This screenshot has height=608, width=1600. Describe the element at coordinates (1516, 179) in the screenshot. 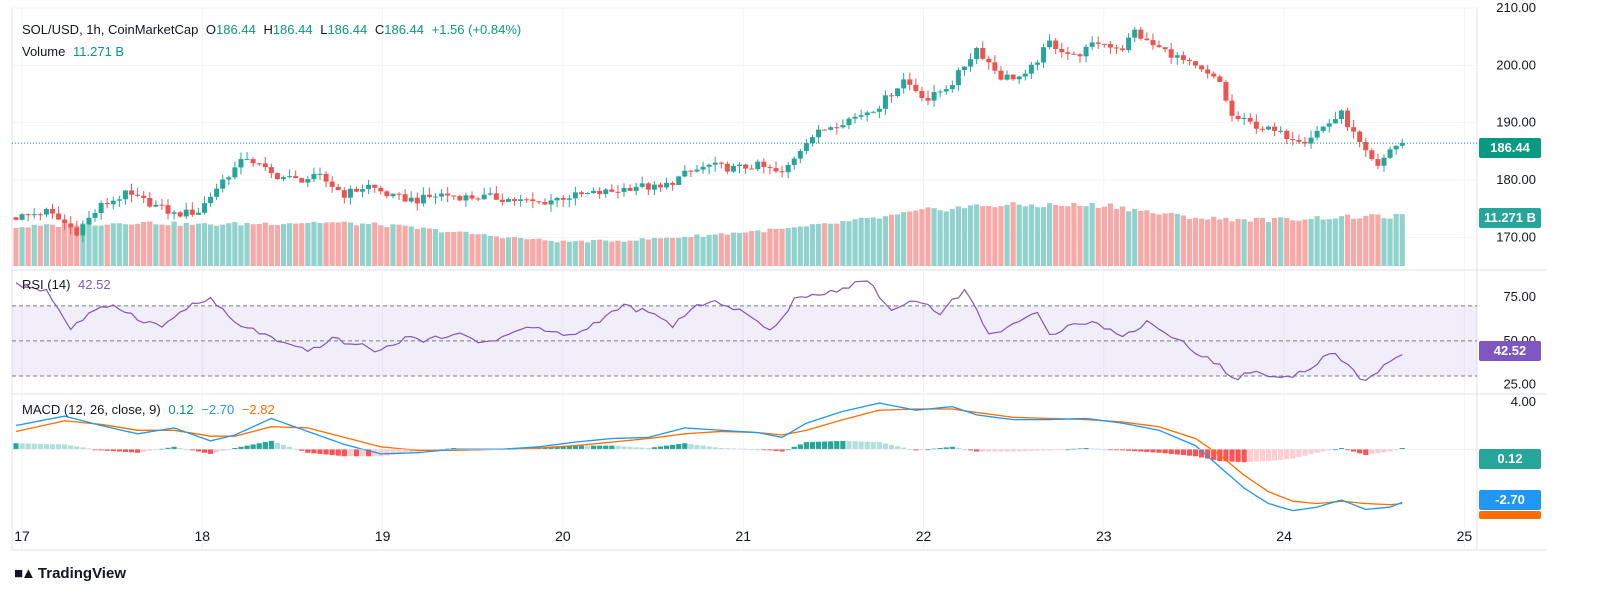

I see `price-tick-label: 180.00` at that location.